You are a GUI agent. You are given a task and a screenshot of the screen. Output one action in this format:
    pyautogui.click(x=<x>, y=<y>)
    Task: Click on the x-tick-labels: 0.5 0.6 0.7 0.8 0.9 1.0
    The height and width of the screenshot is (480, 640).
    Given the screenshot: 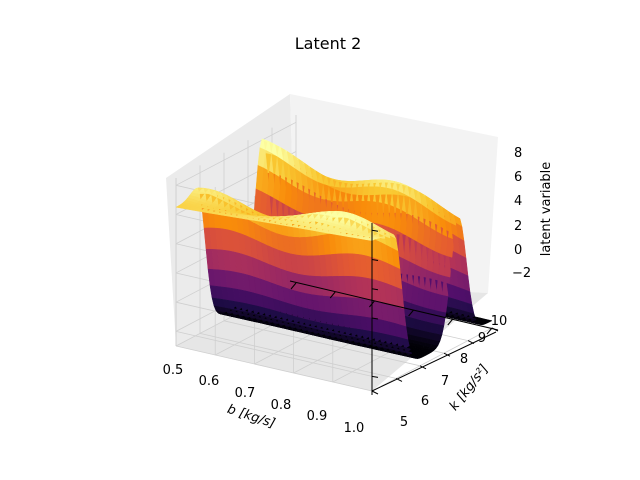 What is the action you would take?
    pyautogui.click(x=264, y=399)
    